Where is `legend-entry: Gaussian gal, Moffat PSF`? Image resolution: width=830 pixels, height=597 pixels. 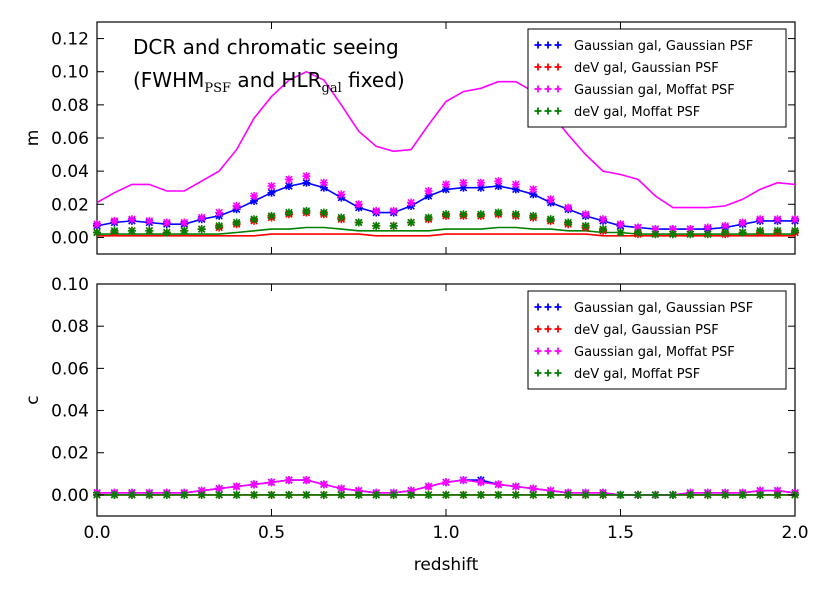 legend-entry: Gaussian gal, Moffat PSF is located at coordinates (634, 90).